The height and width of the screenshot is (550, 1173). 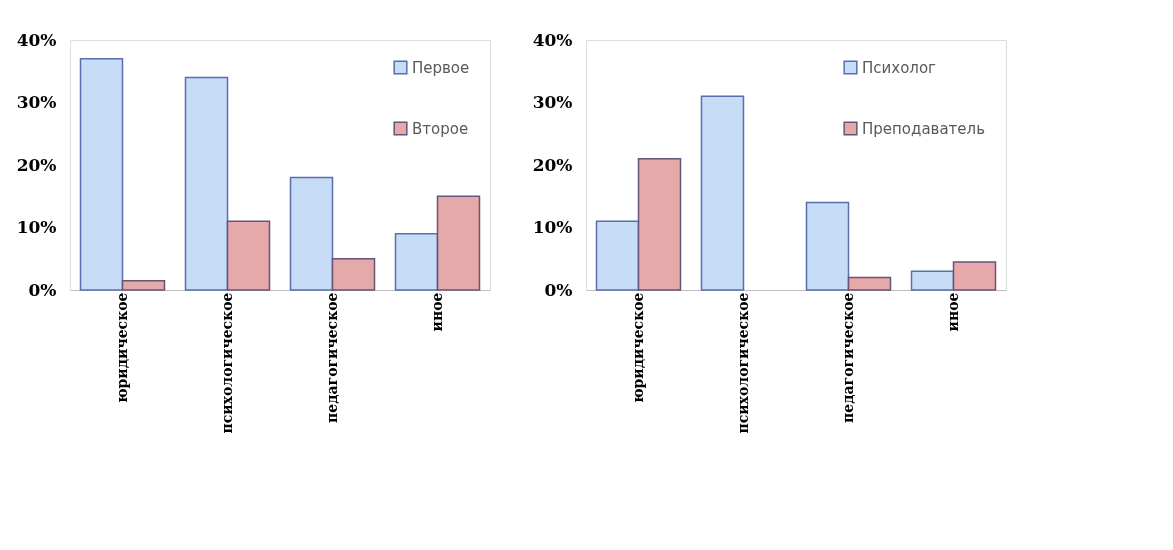 I want to click on legend-label: Преподаватель, so click(x=924, y=128).